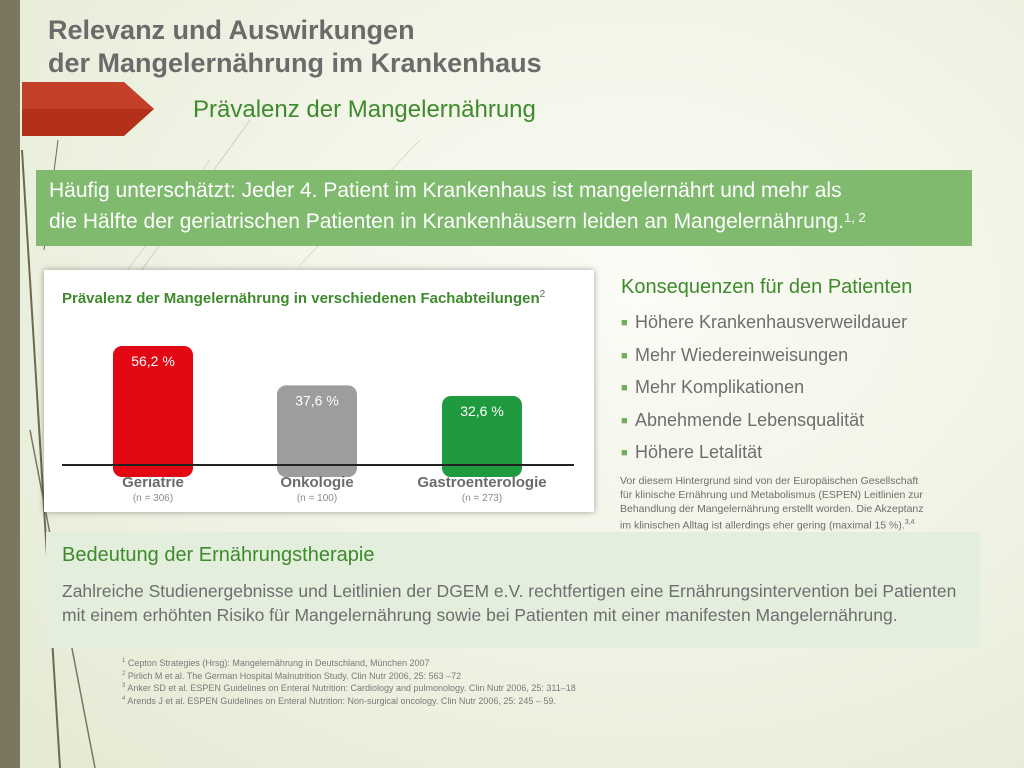 This screenshot has height=768, width=1024. I want to click on slide-title-line-1: Relevanz und Auswirkungen, so click(231, 30).